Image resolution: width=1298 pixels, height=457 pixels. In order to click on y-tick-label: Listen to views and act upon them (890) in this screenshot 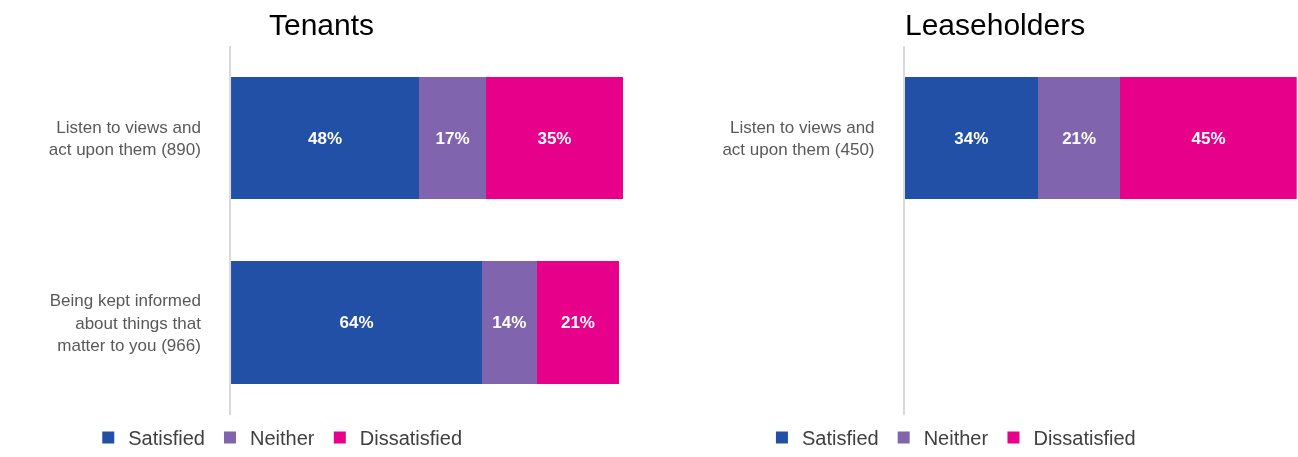, I will do `click(124, 138)`.